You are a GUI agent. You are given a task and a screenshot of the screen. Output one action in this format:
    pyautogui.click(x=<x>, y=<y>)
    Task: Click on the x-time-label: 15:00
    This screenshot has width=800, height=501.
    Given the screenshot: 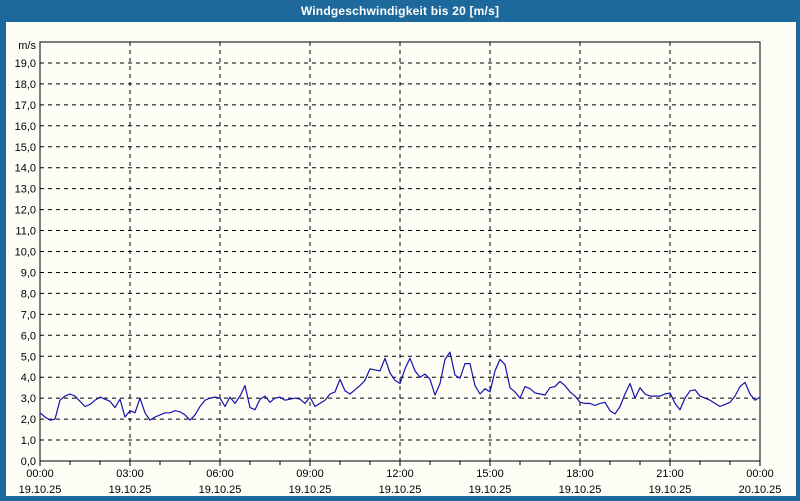 What is the action you would take?
    pyautogui.click(x=490, y=474)
    